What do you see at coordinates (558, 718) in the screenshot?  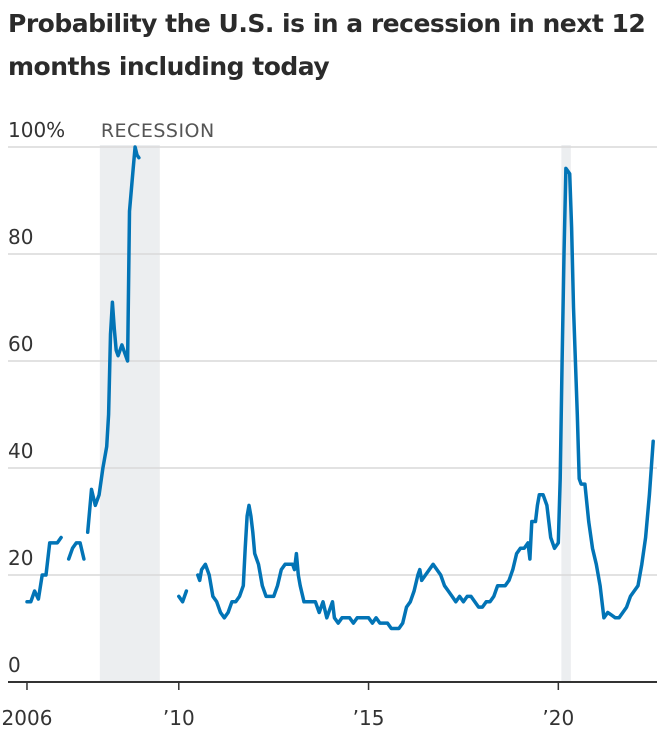 I see `x-tick-label: ’20` at bounding box center [558, 718].